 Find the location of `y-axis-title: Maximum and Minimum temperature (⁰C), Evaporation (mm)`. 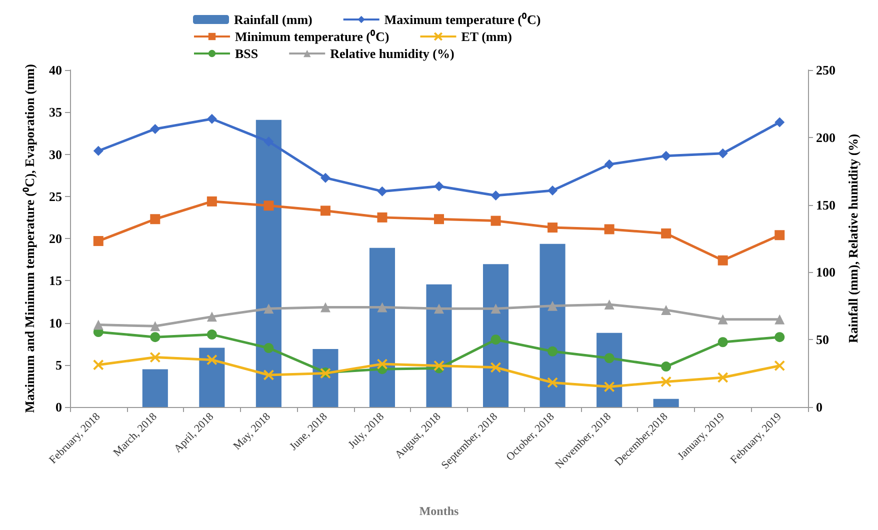

y-axis-title: Maximum and Minimum temperature (⁰C), Evaporation (mm) is located at coordinates (29, 238).